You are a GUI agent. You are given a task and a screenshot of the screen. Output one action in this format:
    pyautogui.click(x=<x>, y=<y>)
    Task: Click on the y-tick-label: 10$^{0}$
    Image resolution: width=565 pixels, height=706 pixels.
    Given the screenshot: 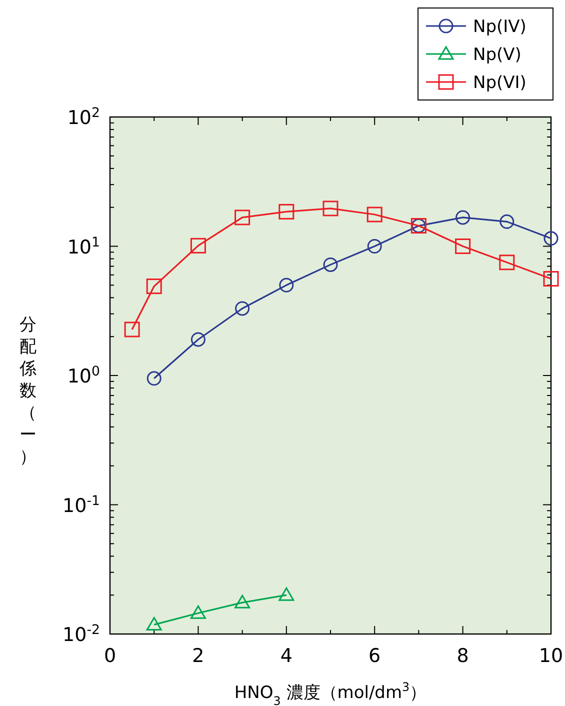 What is the action you would take?
    pyautogui.click(x=83, y=376)
    